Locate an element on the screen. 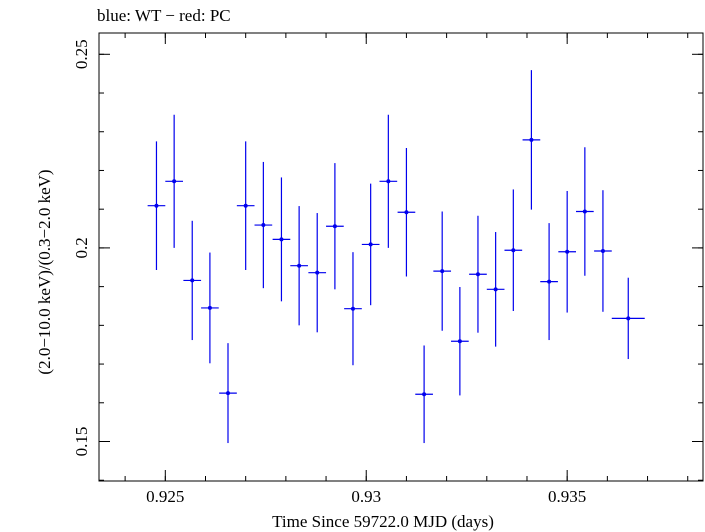 This screenshot has height=532, width=705. chart-title: blue: WT − red: PC is located at coordinates (164, 15).